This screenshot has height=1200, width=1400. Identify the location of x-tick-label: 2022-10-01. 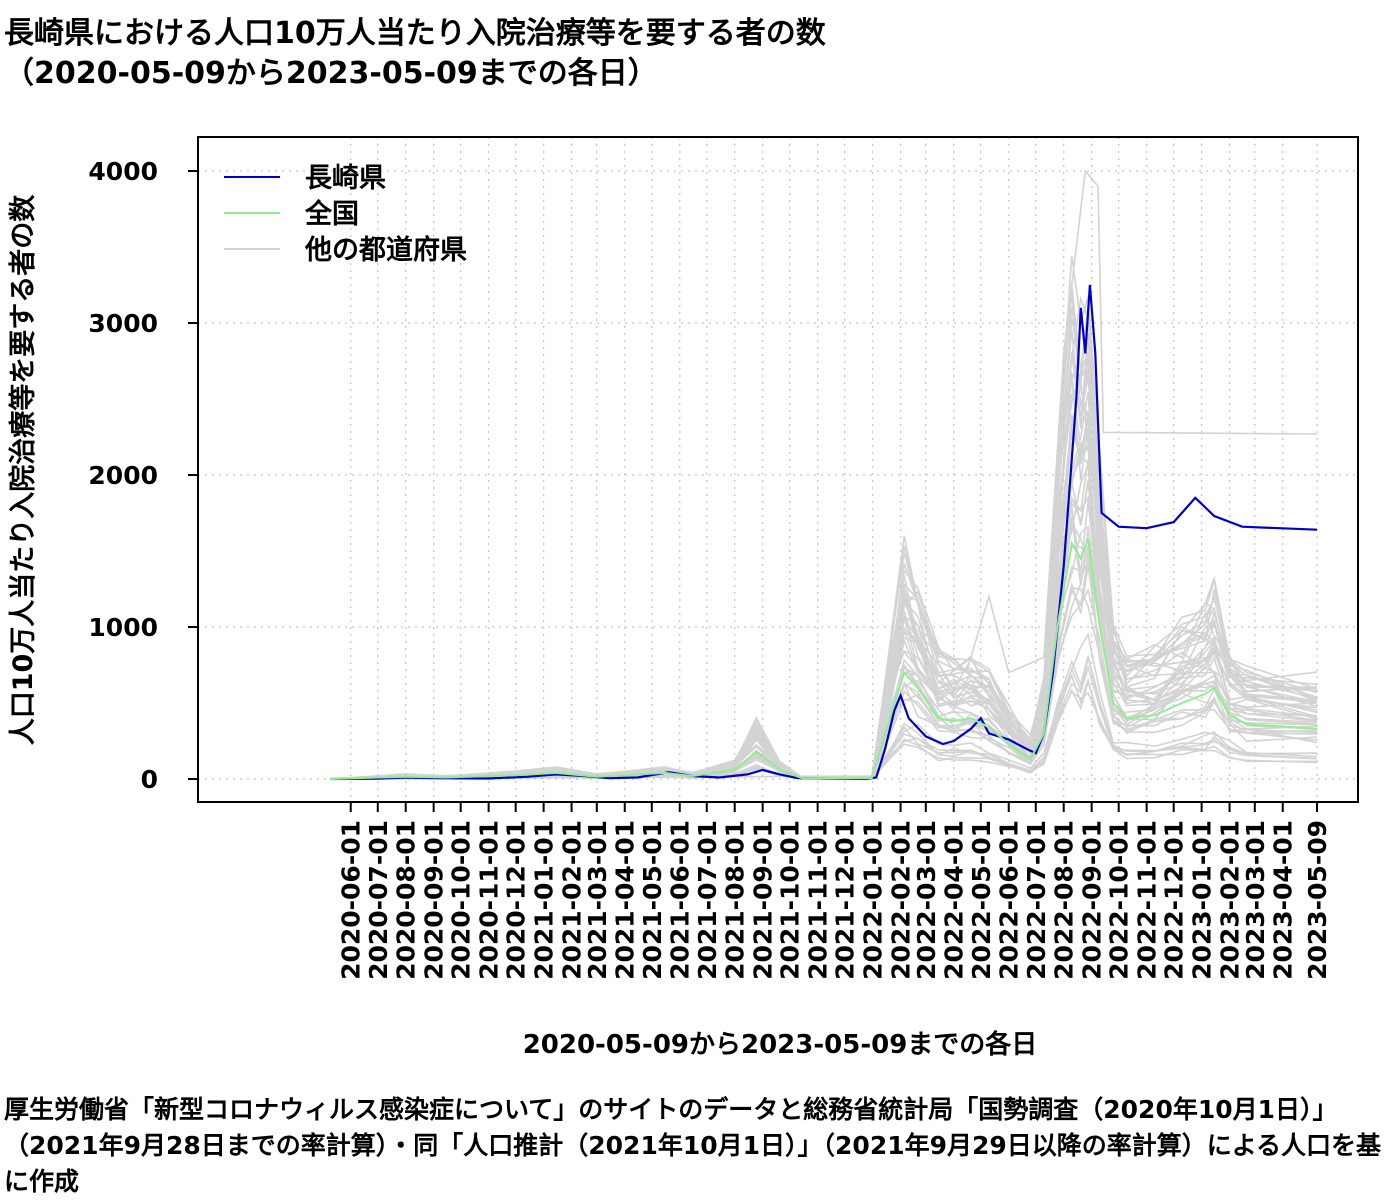
(1119, 900).